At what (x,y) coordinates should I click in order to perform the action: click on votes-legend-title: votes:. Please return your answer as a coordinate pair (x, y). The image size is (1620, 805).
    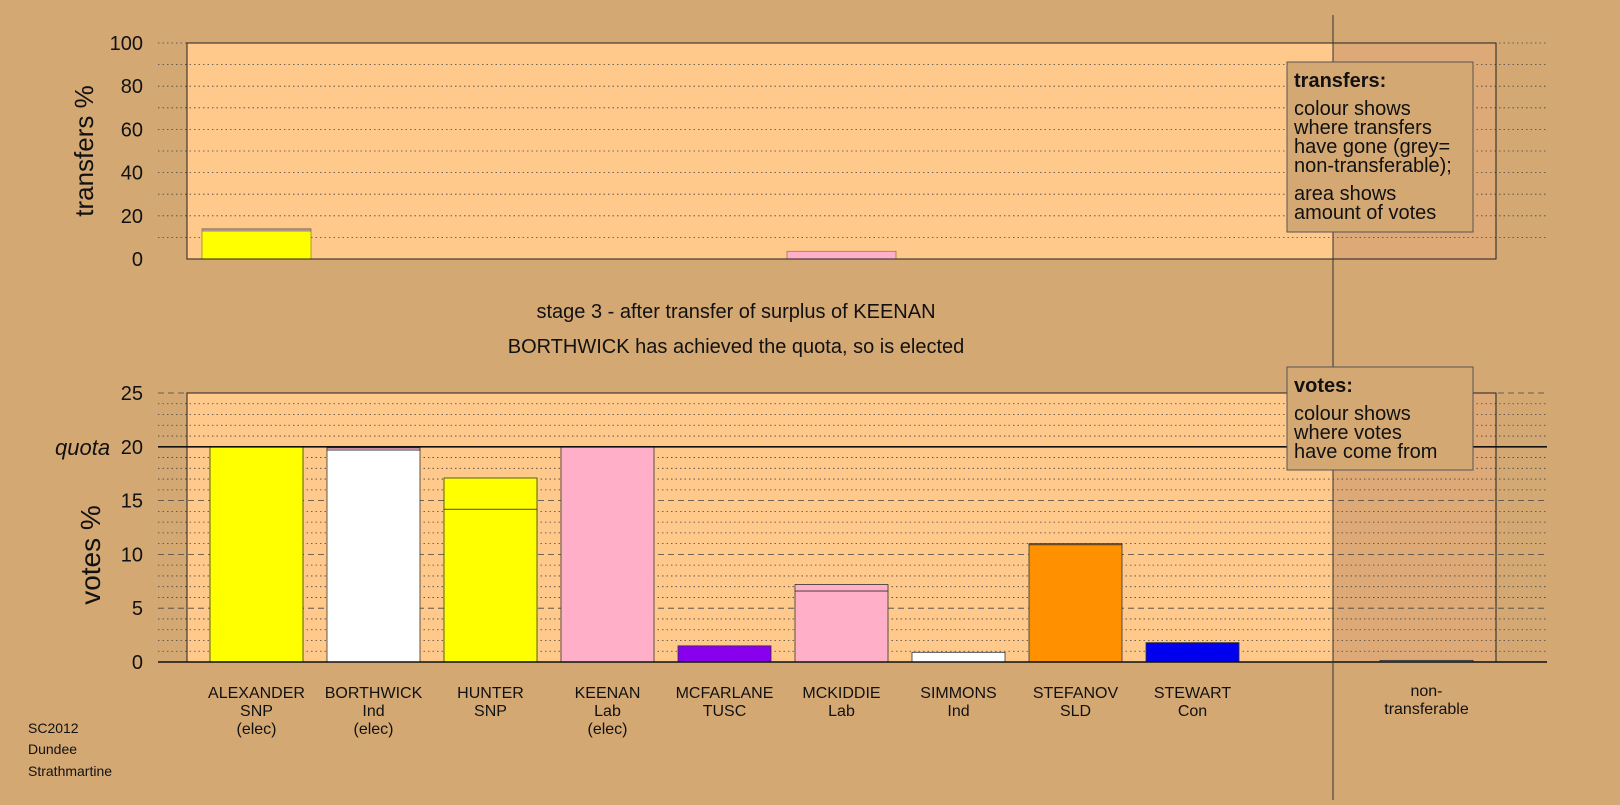
    Looking at the image, I should click on (1323, 386).